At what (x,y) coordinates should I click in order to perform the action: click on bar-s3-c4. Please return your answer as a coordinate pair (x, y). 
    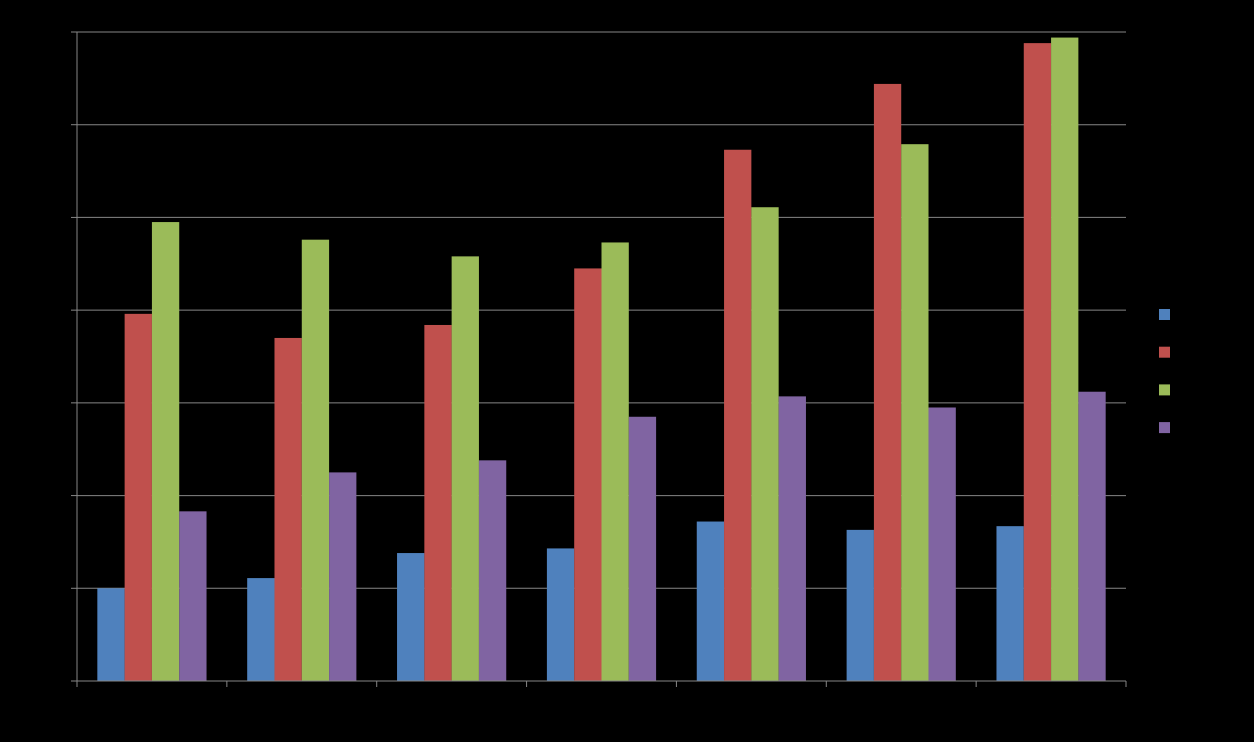
    Looking at the image, I should click on (792, 538).